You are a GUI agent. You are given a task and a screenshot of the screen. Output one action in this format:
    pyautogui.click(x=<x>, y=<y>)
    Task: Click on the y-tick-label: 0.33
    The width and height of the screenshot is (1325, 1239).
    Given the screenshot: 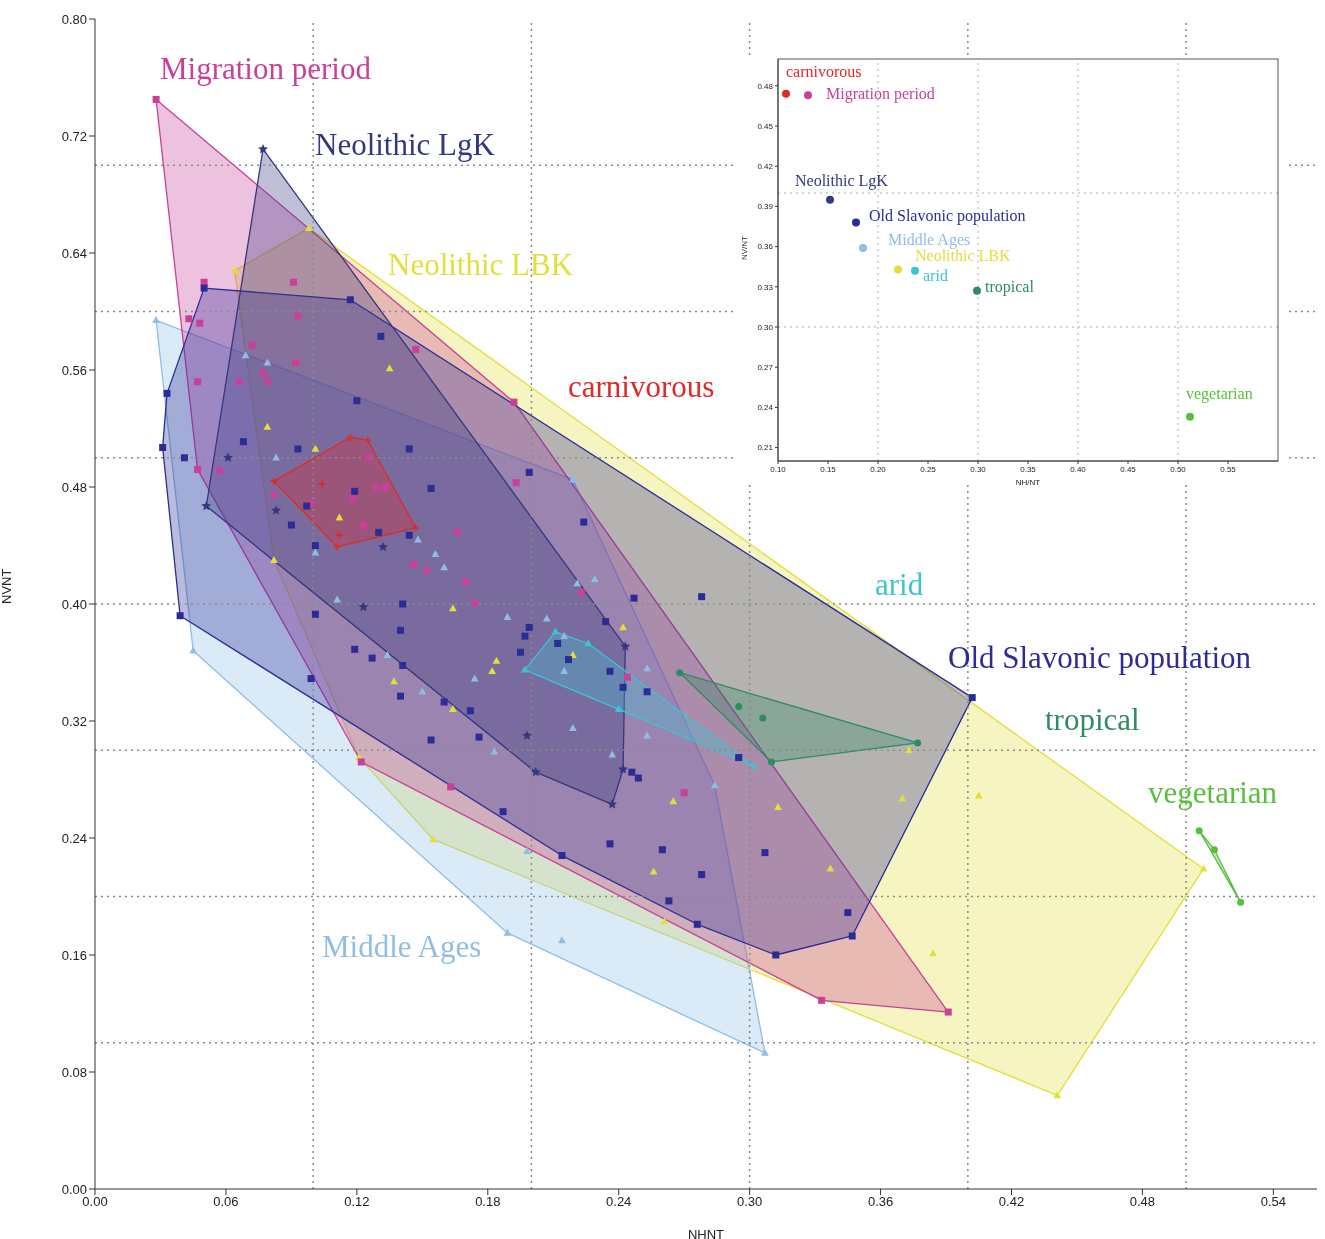 What is the action you would take?
    pyautogui.click(x=765, y=287)
    